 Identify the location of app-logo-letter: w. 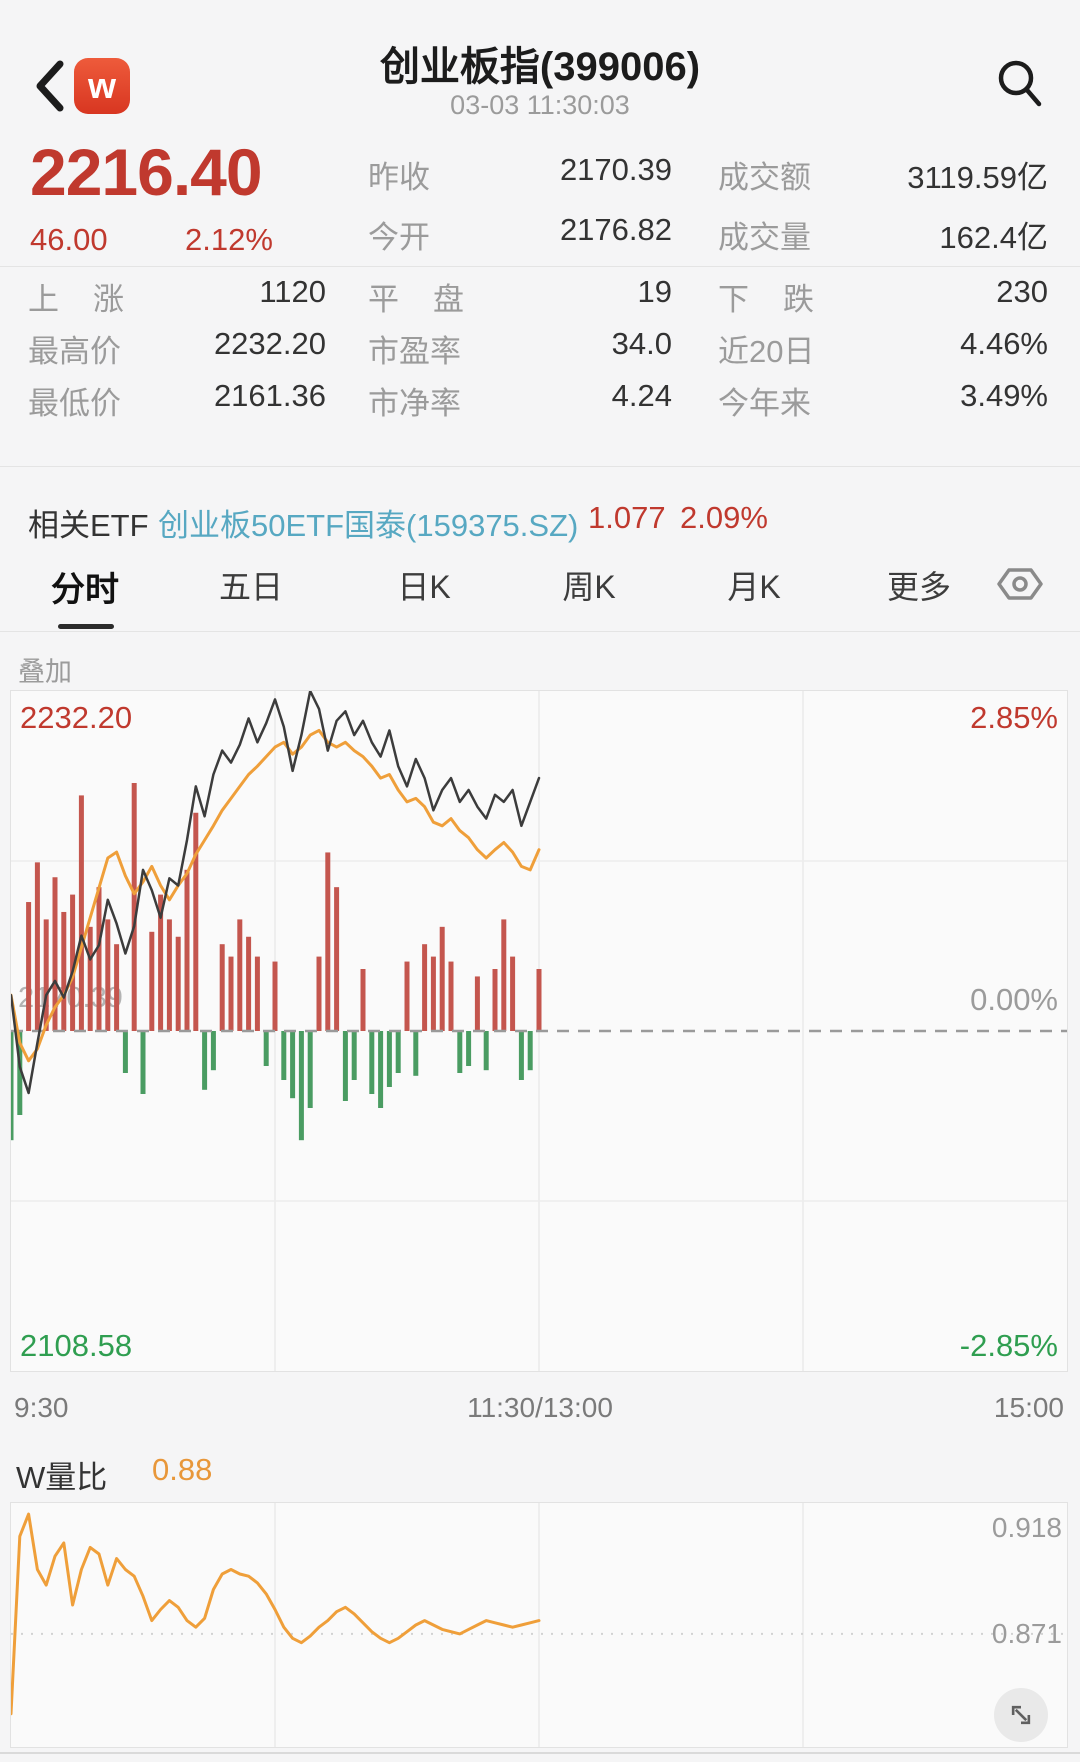
(101, 85).